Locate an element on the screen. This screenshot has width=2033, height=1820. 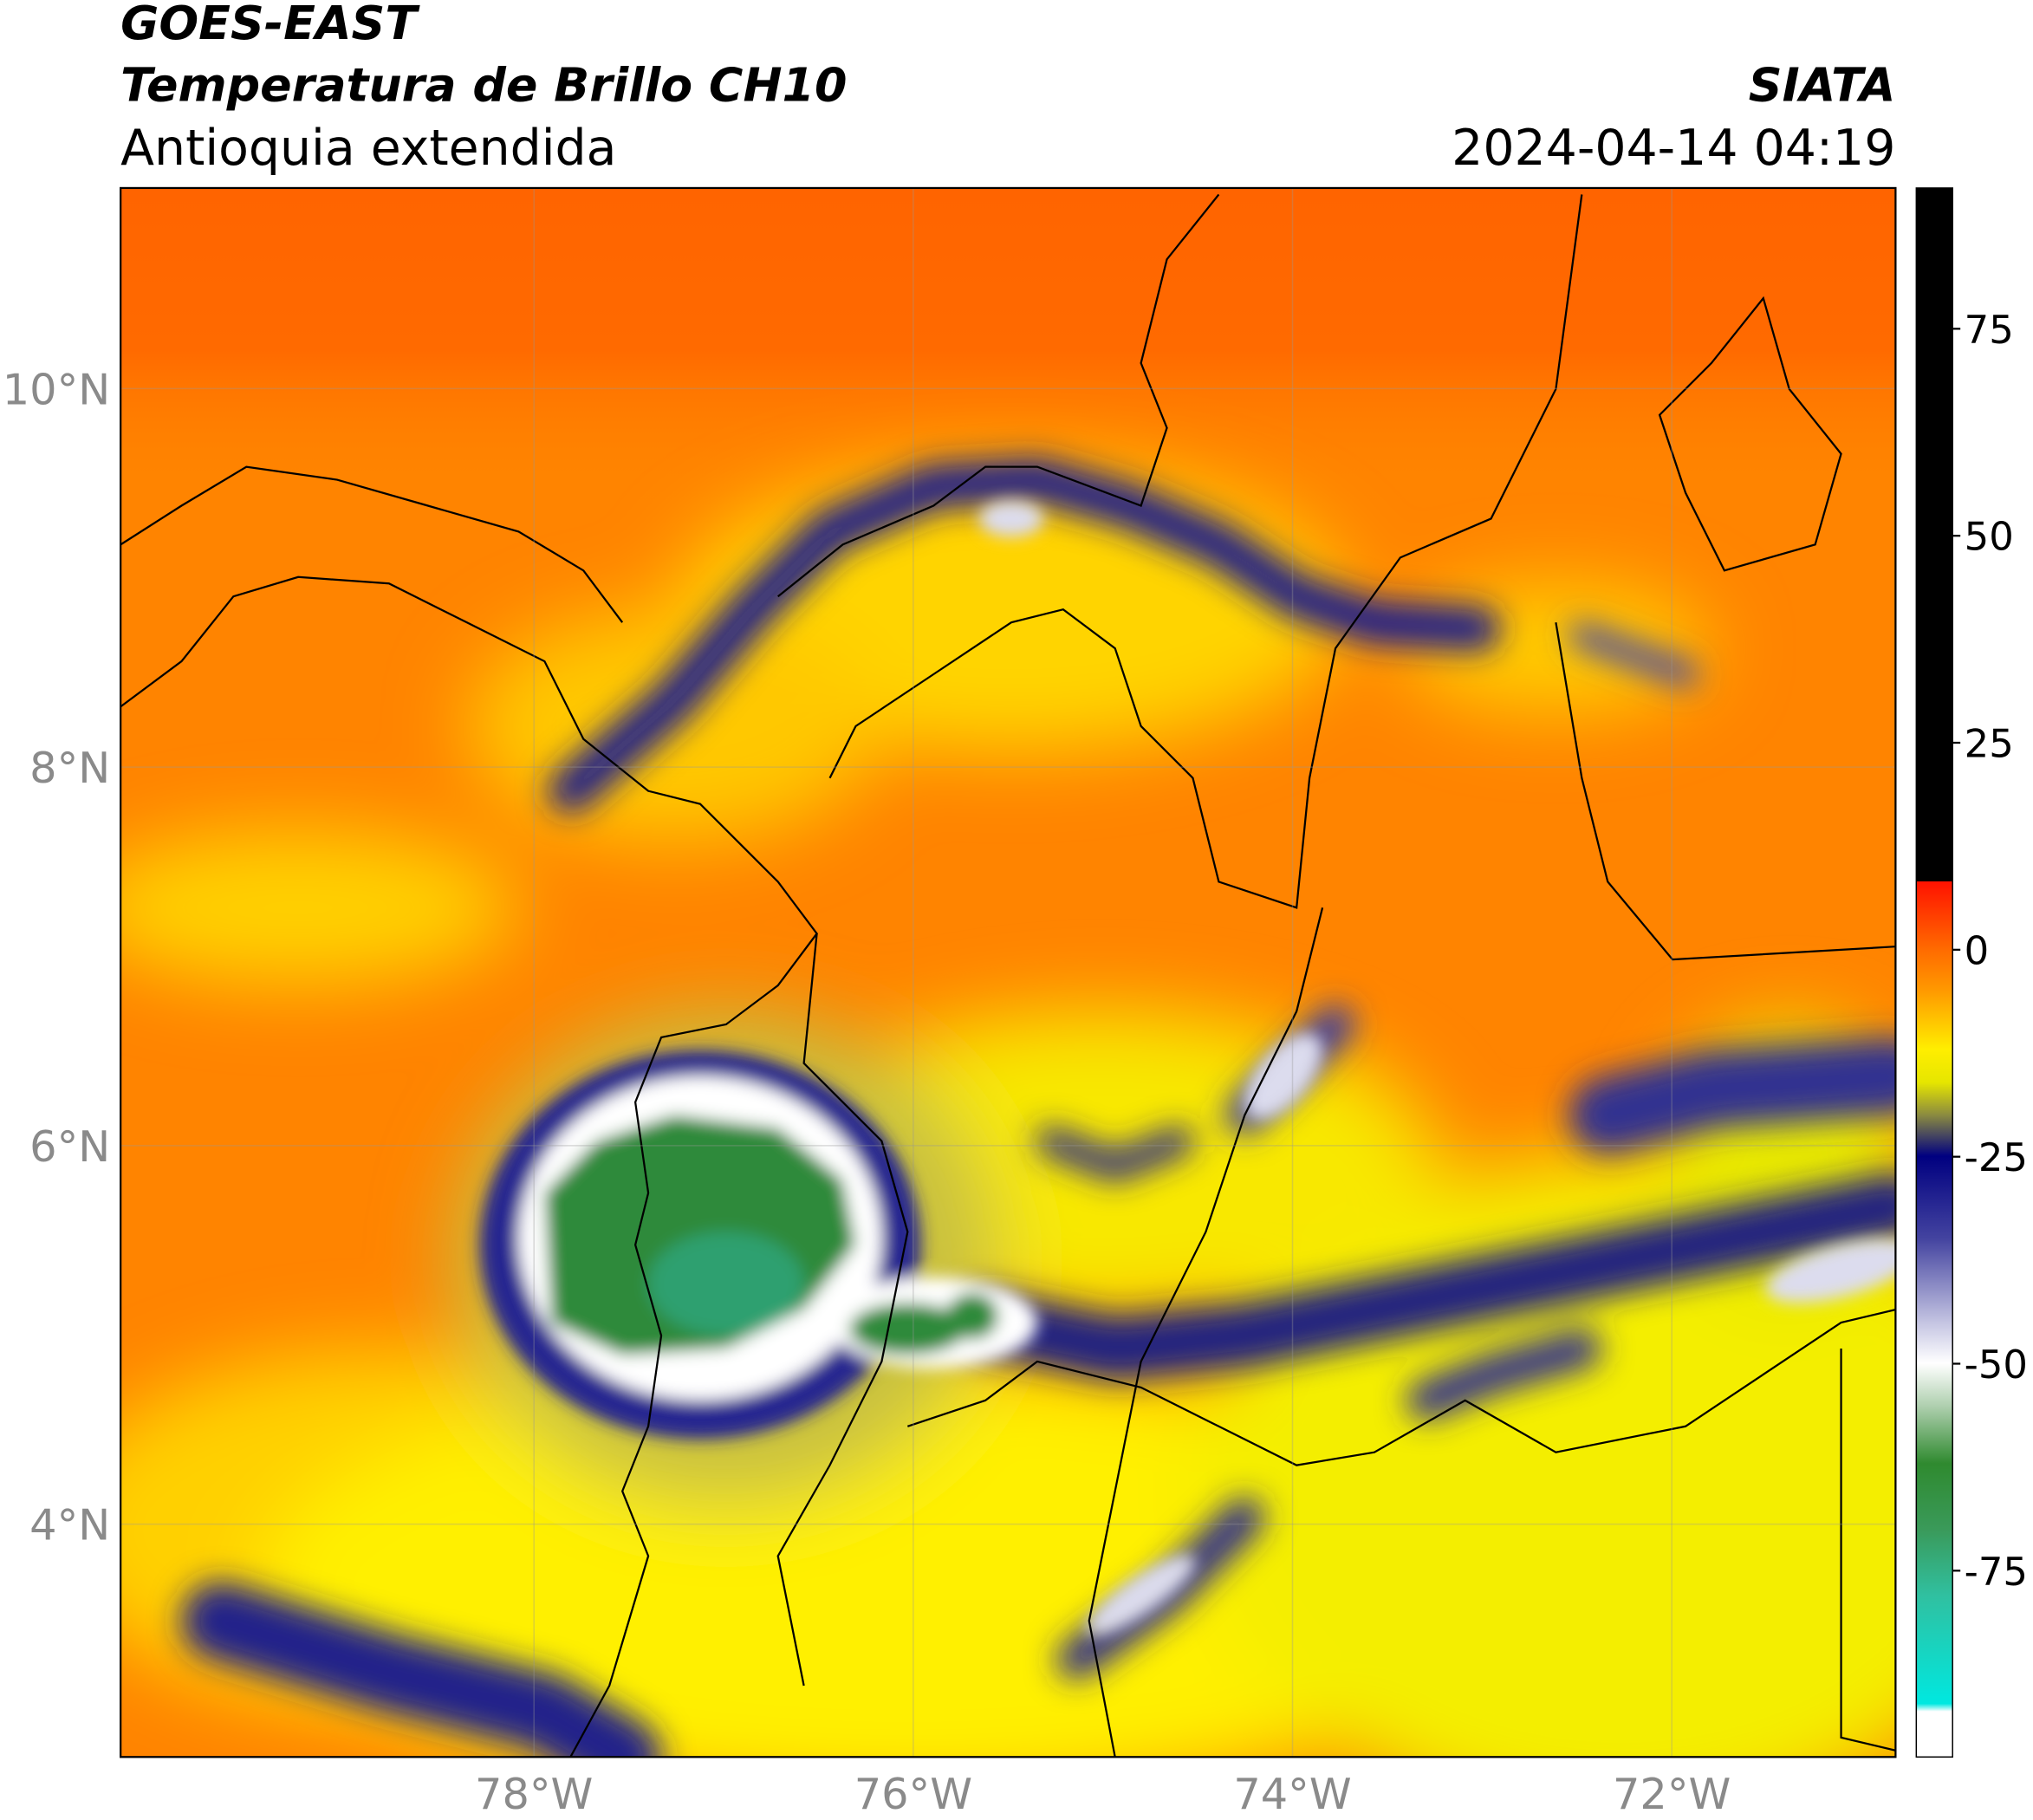
colorbar-tick-label: -75 is located at coordinates (1997, 1572).